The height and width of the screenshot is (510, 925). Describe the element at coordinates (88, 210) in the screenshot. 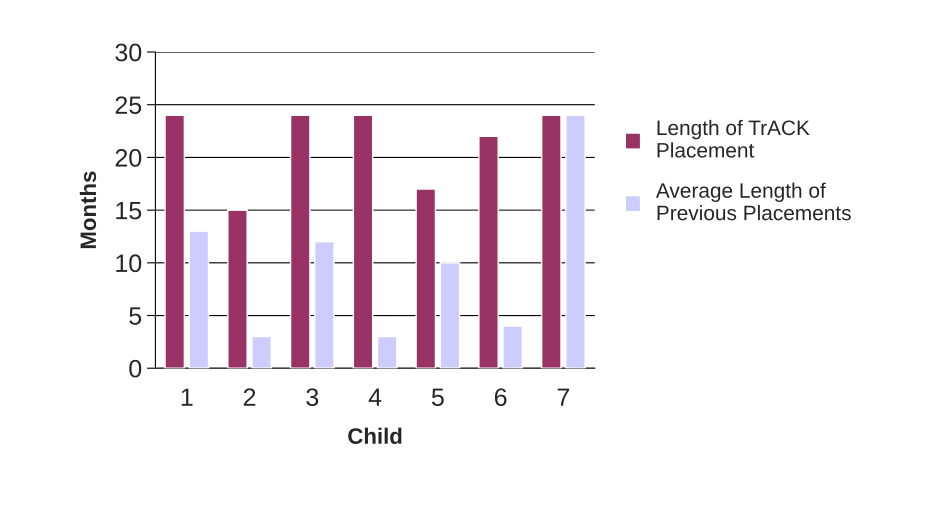

I see `y-axis-title: Months` at that location.